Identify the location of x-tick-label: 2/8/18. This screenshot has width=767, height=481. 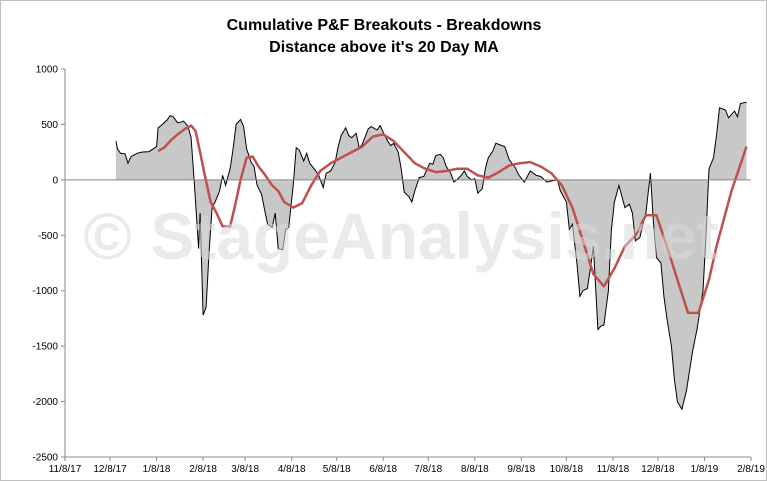
(203, 469).